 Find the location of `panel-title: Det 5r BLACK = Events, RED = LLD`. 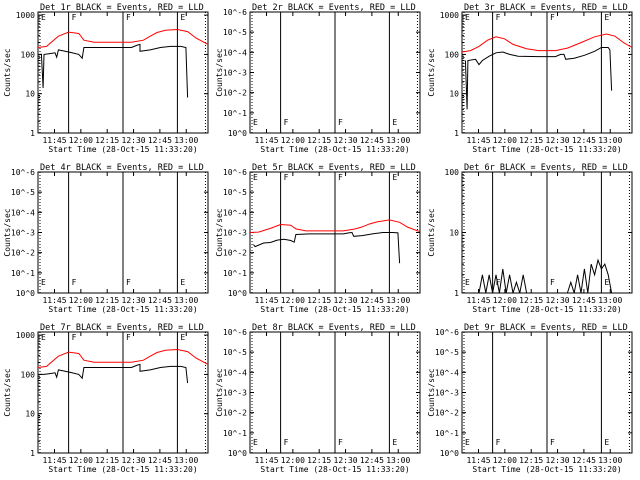

panel-title: Det 5r BLACK = Events, RED = LLD is located at coordinates (334, 168).